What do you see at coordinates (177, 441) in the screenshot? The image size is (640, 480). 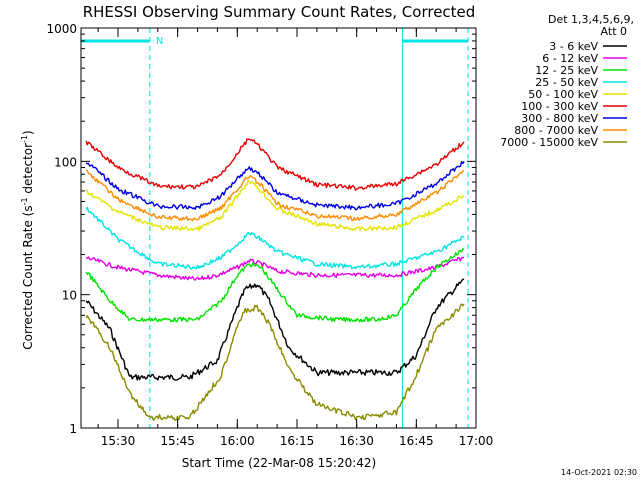 I see `x-tick-label: 15:45` at bounding box center [177, 441].